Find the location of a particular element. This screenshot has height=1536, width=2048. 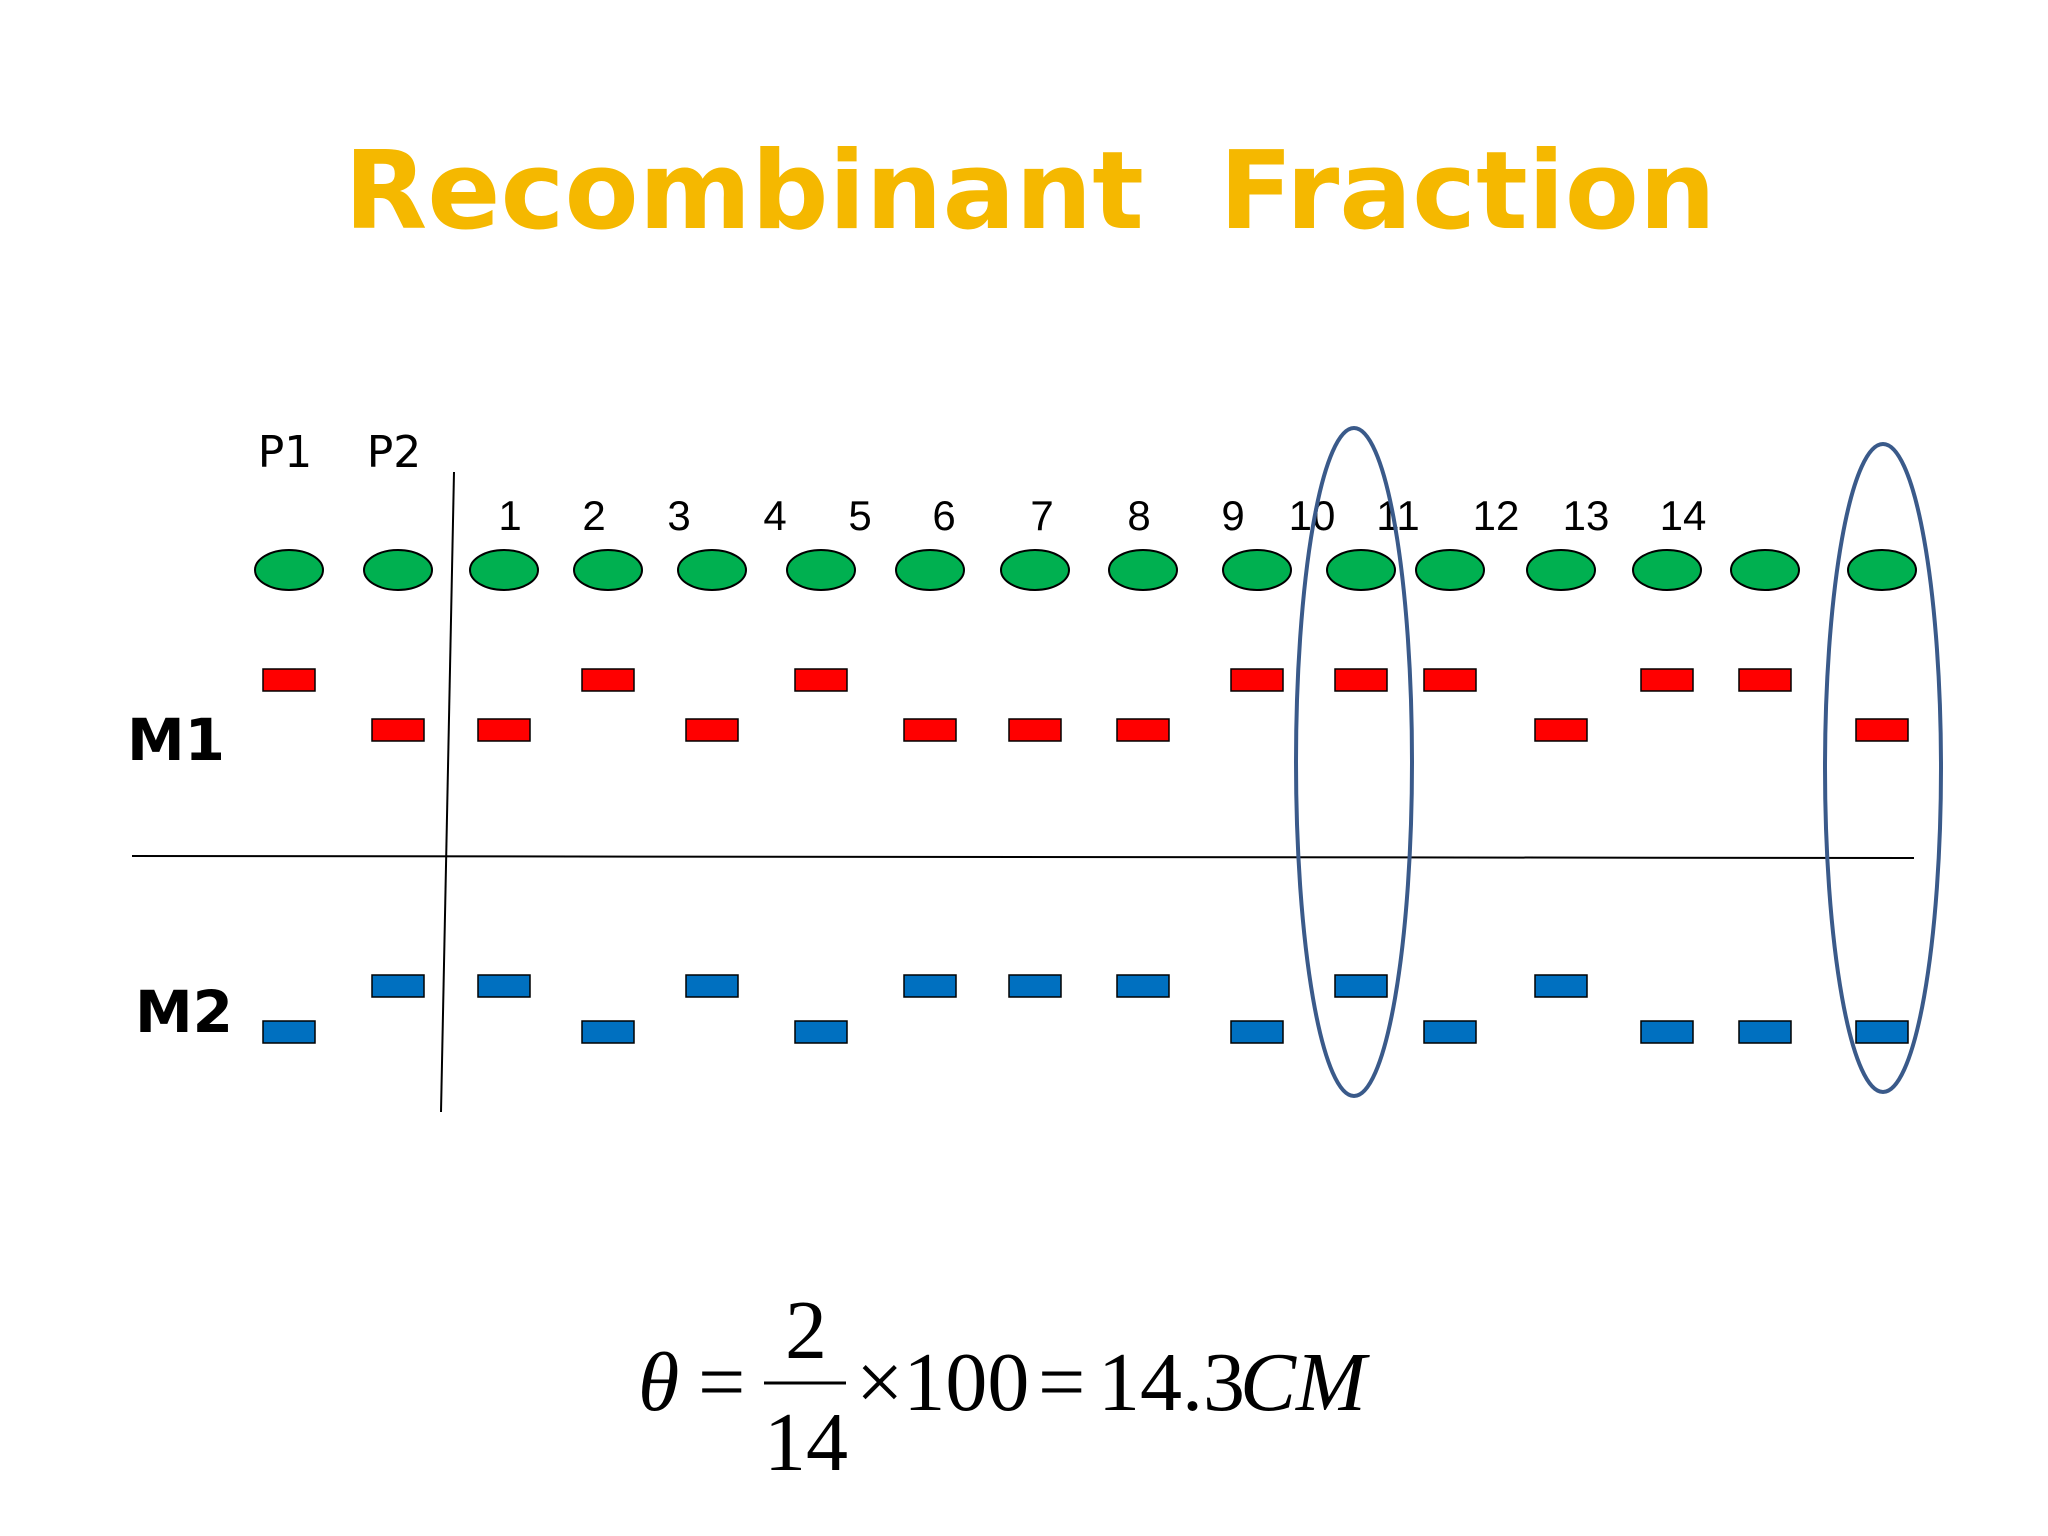

formula-result: 14.3 is located at coordinates (1171, 1382).